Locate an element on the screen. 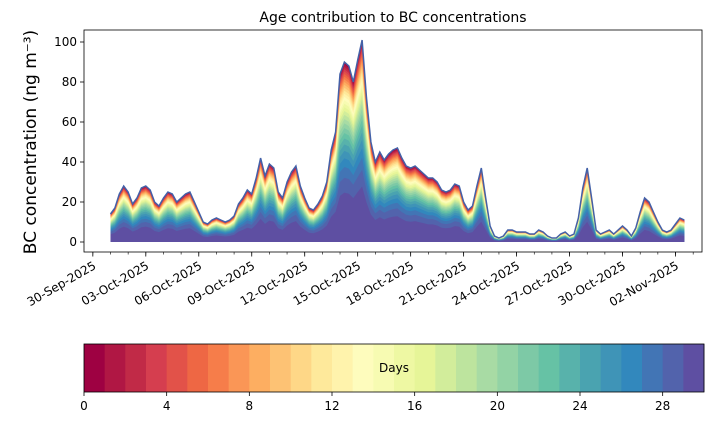 This screenshot has width=714, height=425. colorbar-tick-label: 16 is located at coordinates (414, 406).